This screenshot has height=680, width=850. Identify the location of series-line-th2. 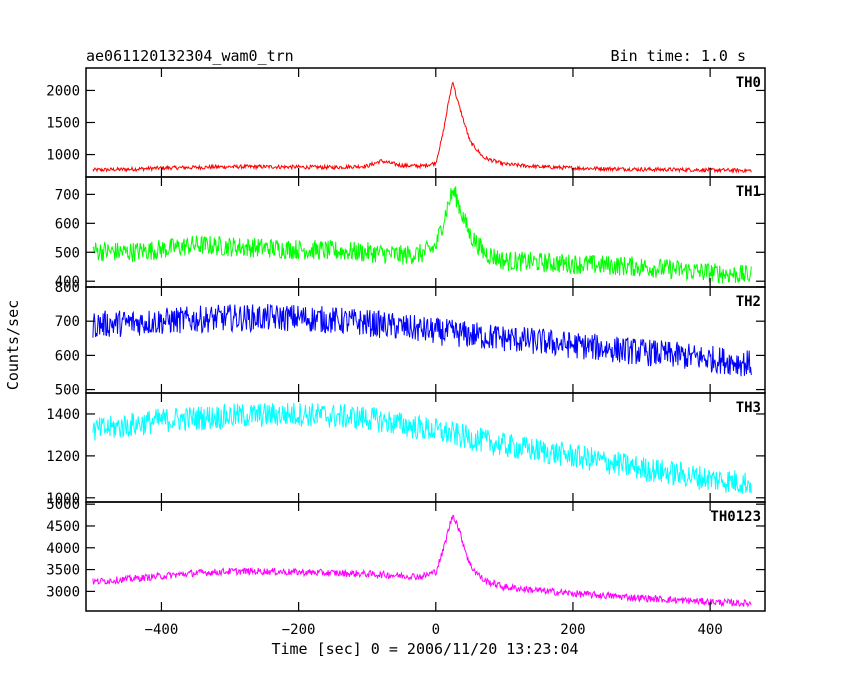
(422, 340).